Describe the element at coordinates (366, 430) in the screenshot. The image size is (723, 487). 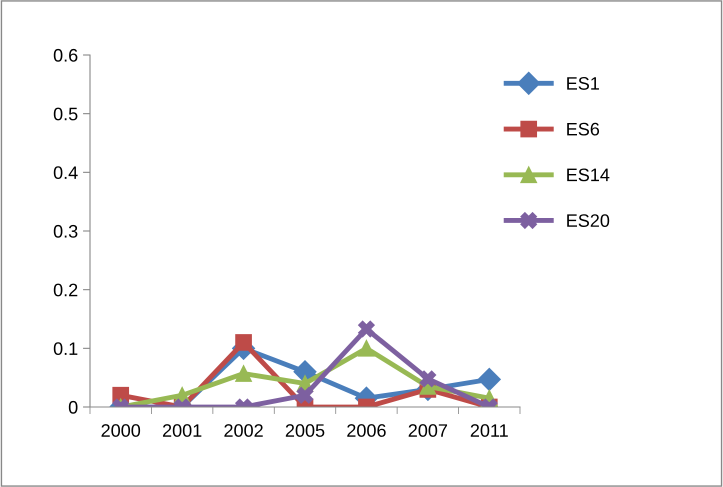
I see `x-tick-label: 2006` at that location.